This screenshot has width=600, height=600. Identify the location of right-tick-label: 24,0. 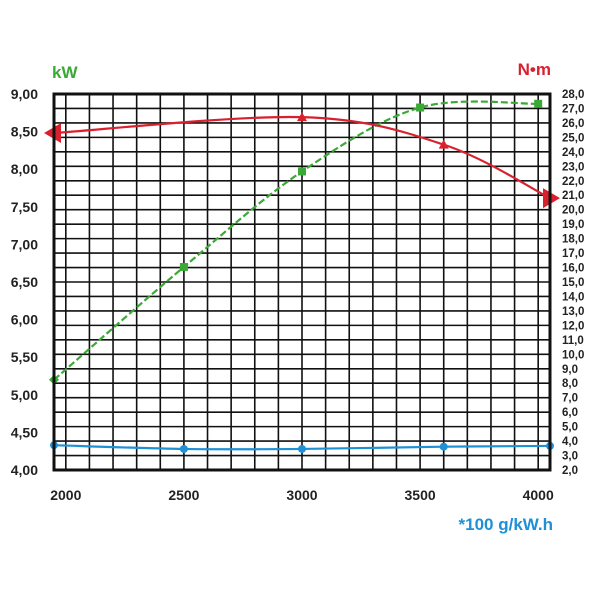
(573, 153).